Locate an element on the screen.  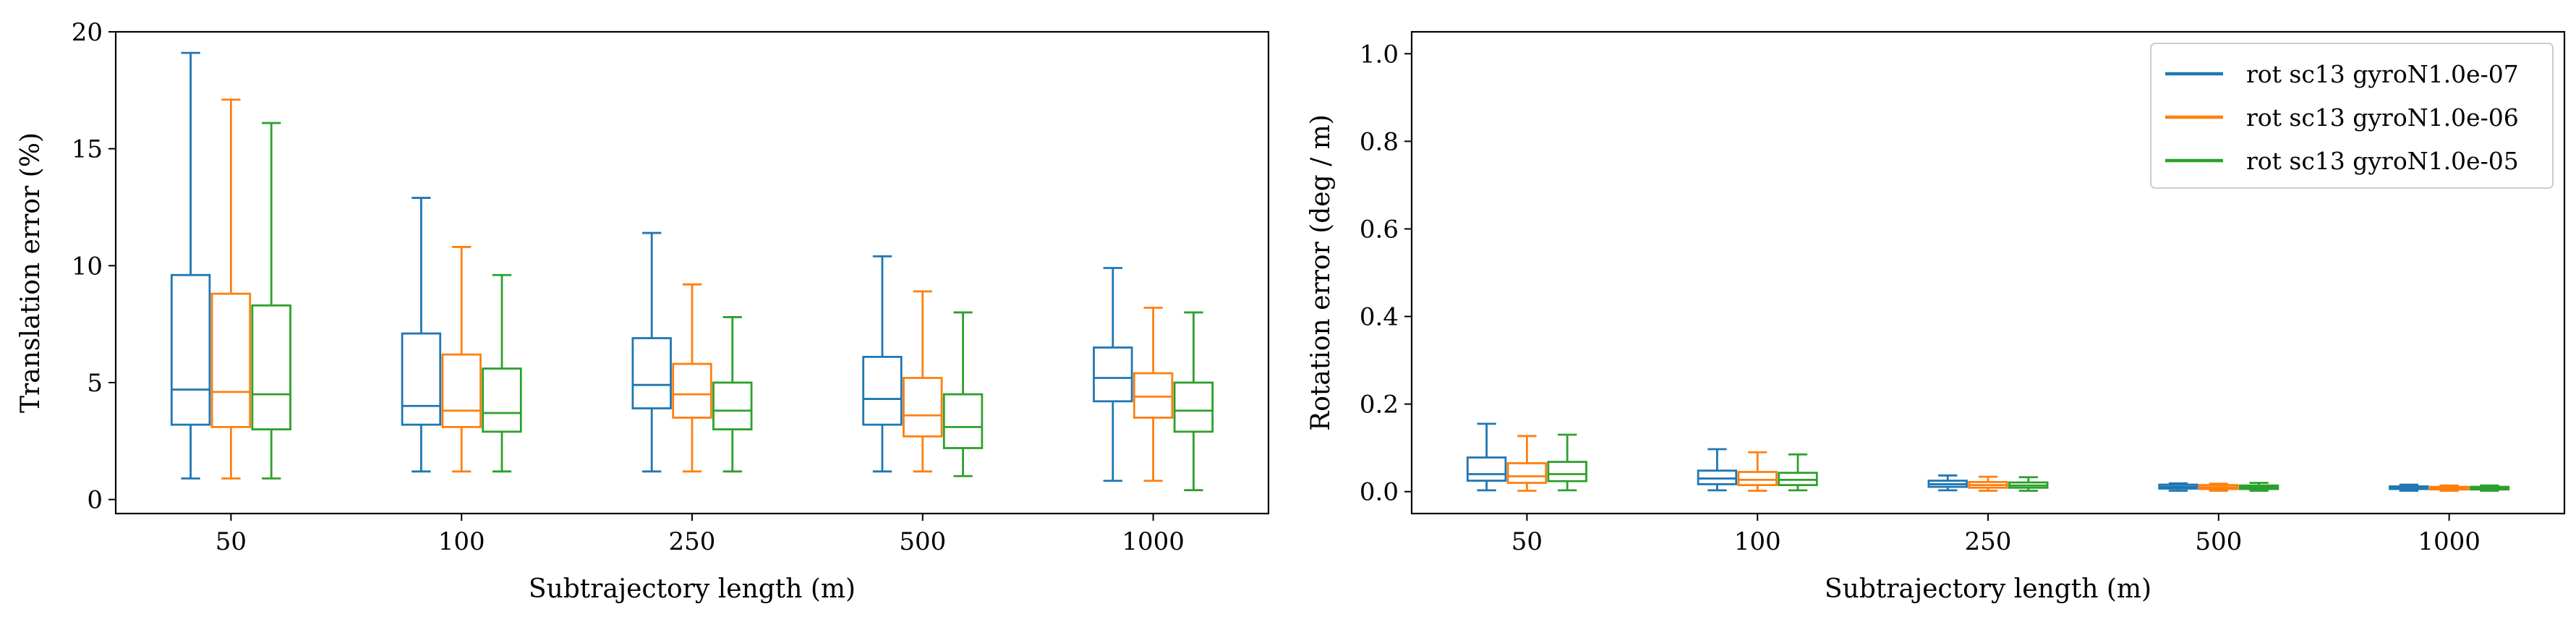
translation-x-tick-label: 500 is located at coordinates (922, 541).